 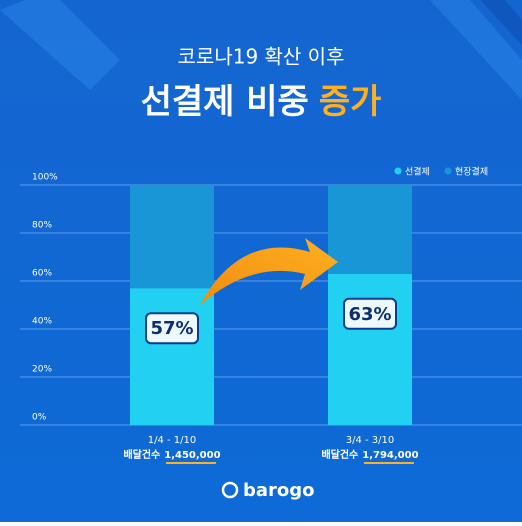 What do you see at coordinates (39, 418) in the screenshot?
I see `y-tick-label: 0%` at bounding box center [39, 418].